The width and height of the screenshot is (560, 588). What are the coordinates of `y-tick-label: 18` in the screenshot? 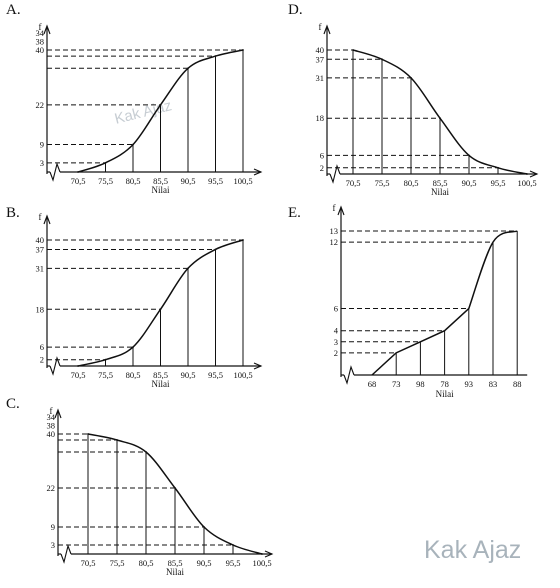 It's located at (320, 118).